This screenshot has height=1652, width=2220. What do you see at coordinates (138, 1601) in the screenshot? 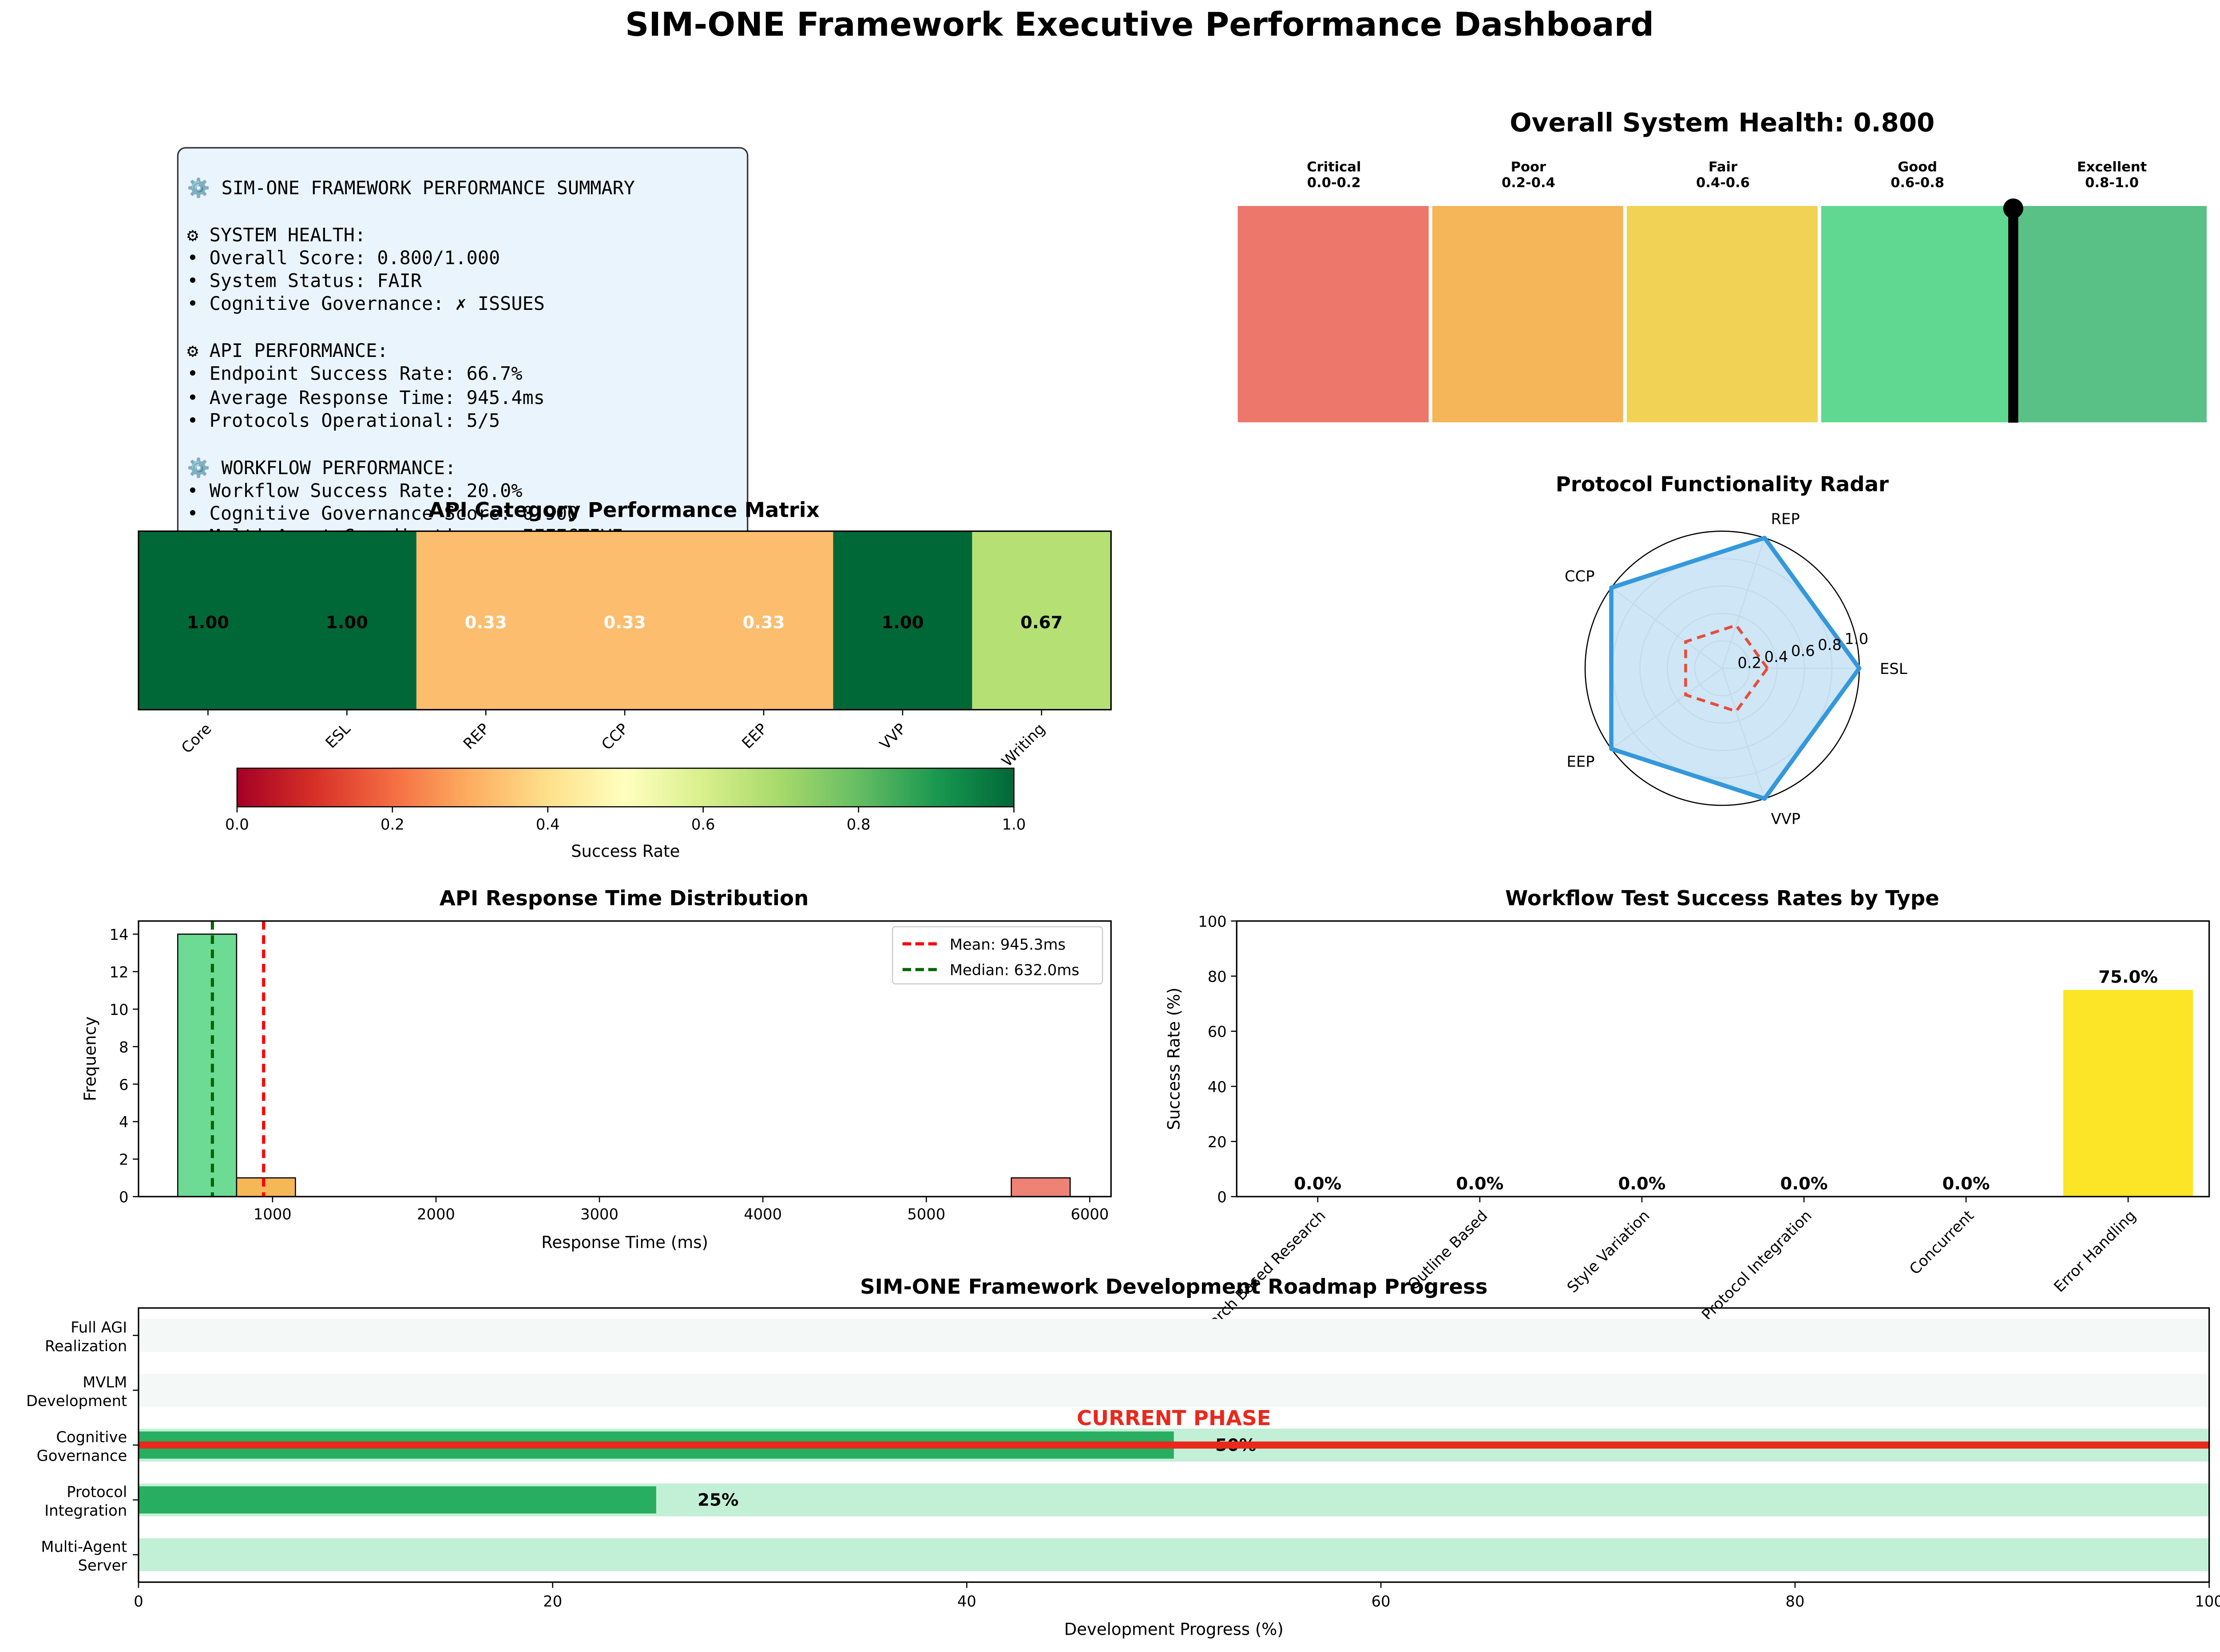
I see `roadmap-xtick-label: 0` at bounding box center [138, 1601].